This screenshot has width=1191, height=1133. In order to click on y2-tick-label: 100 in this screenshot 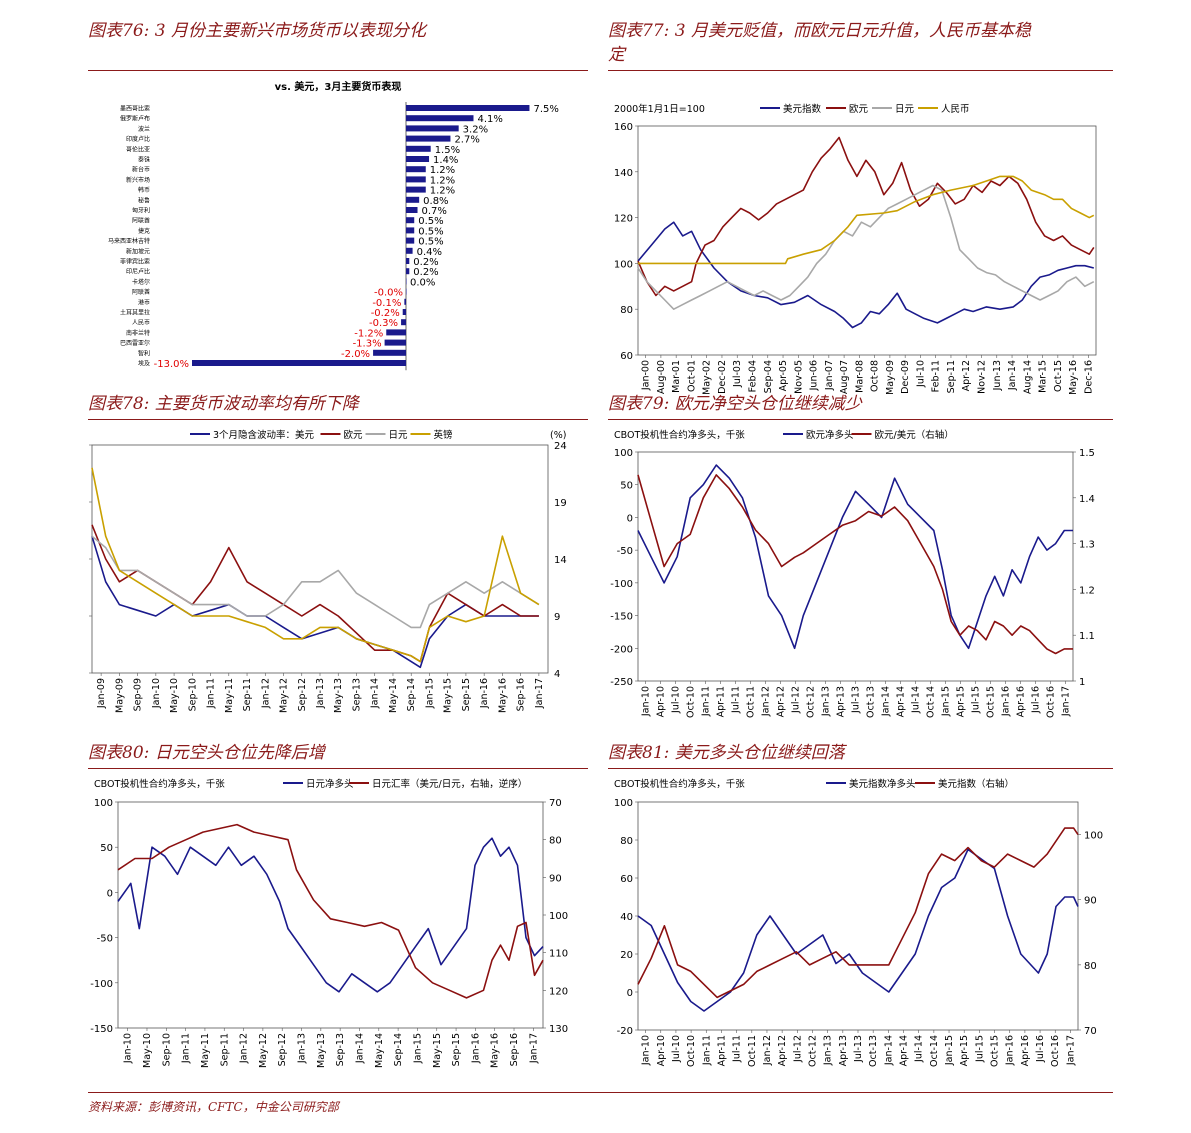, I will do `click(1093, 836)`.